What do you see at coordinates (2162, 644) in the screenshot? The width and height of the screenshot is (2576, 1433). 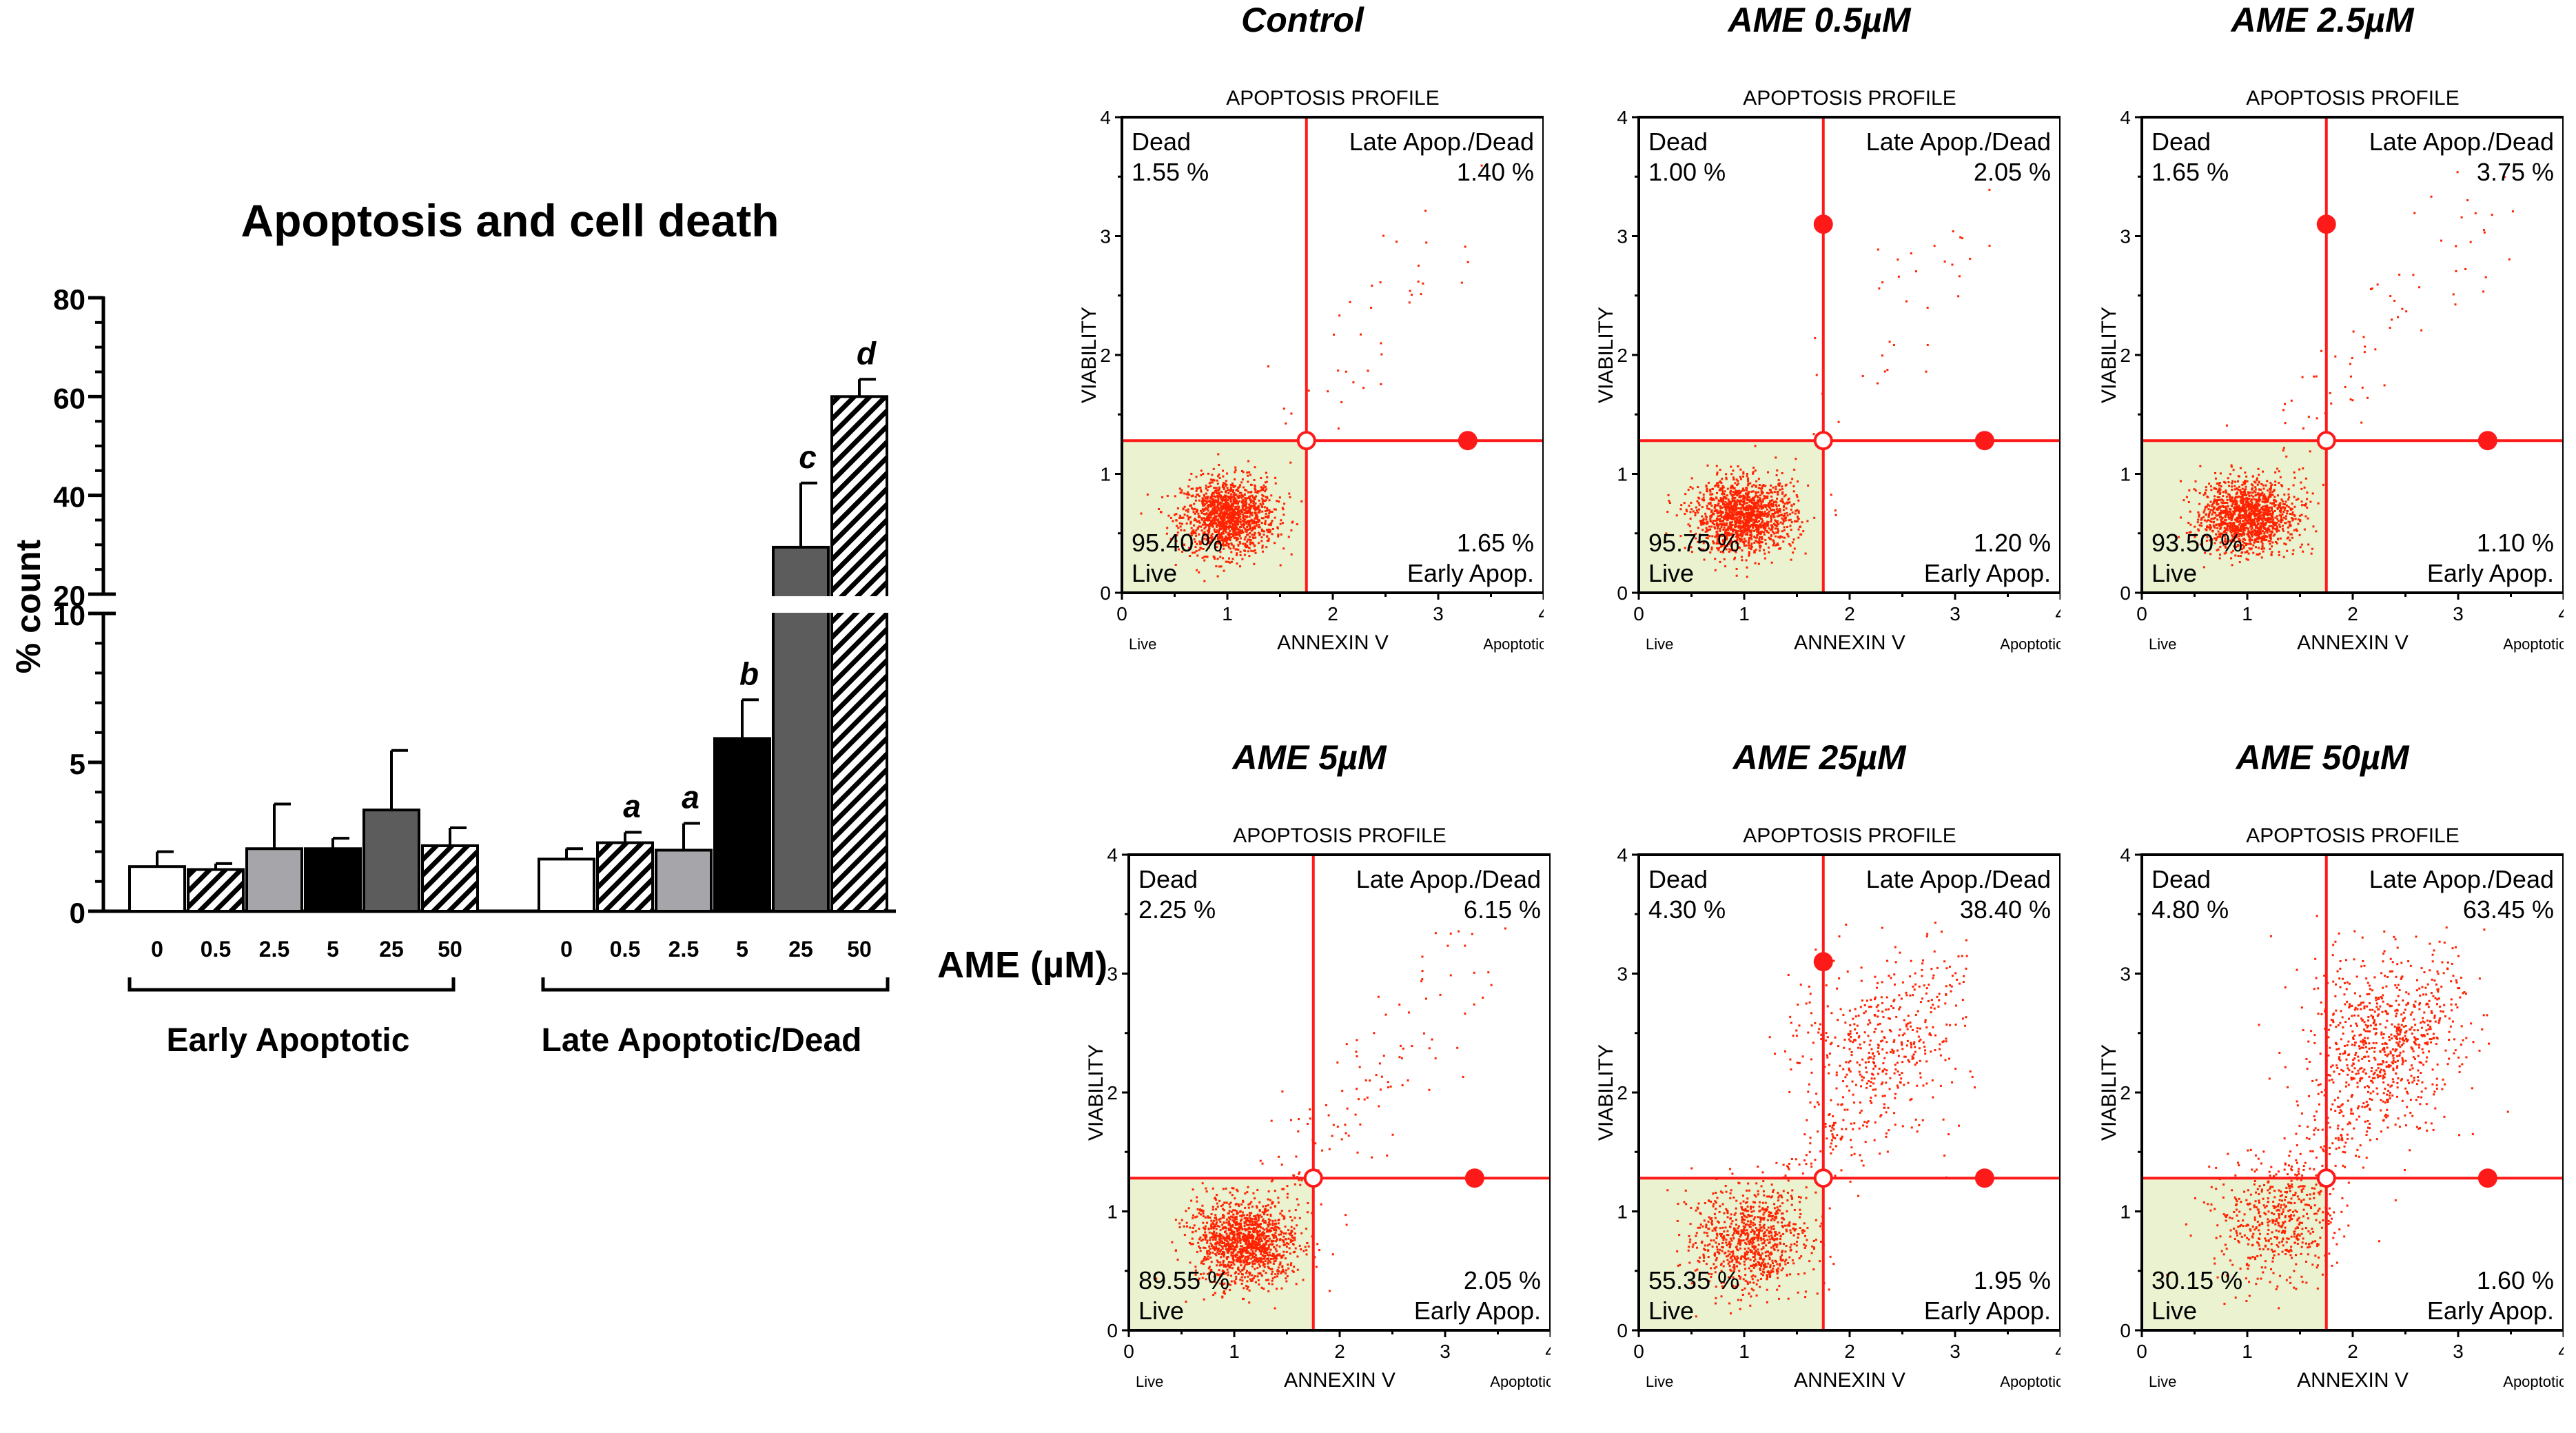 I see `x-axis-left-label: Live` at bounding box center [2162, 644].